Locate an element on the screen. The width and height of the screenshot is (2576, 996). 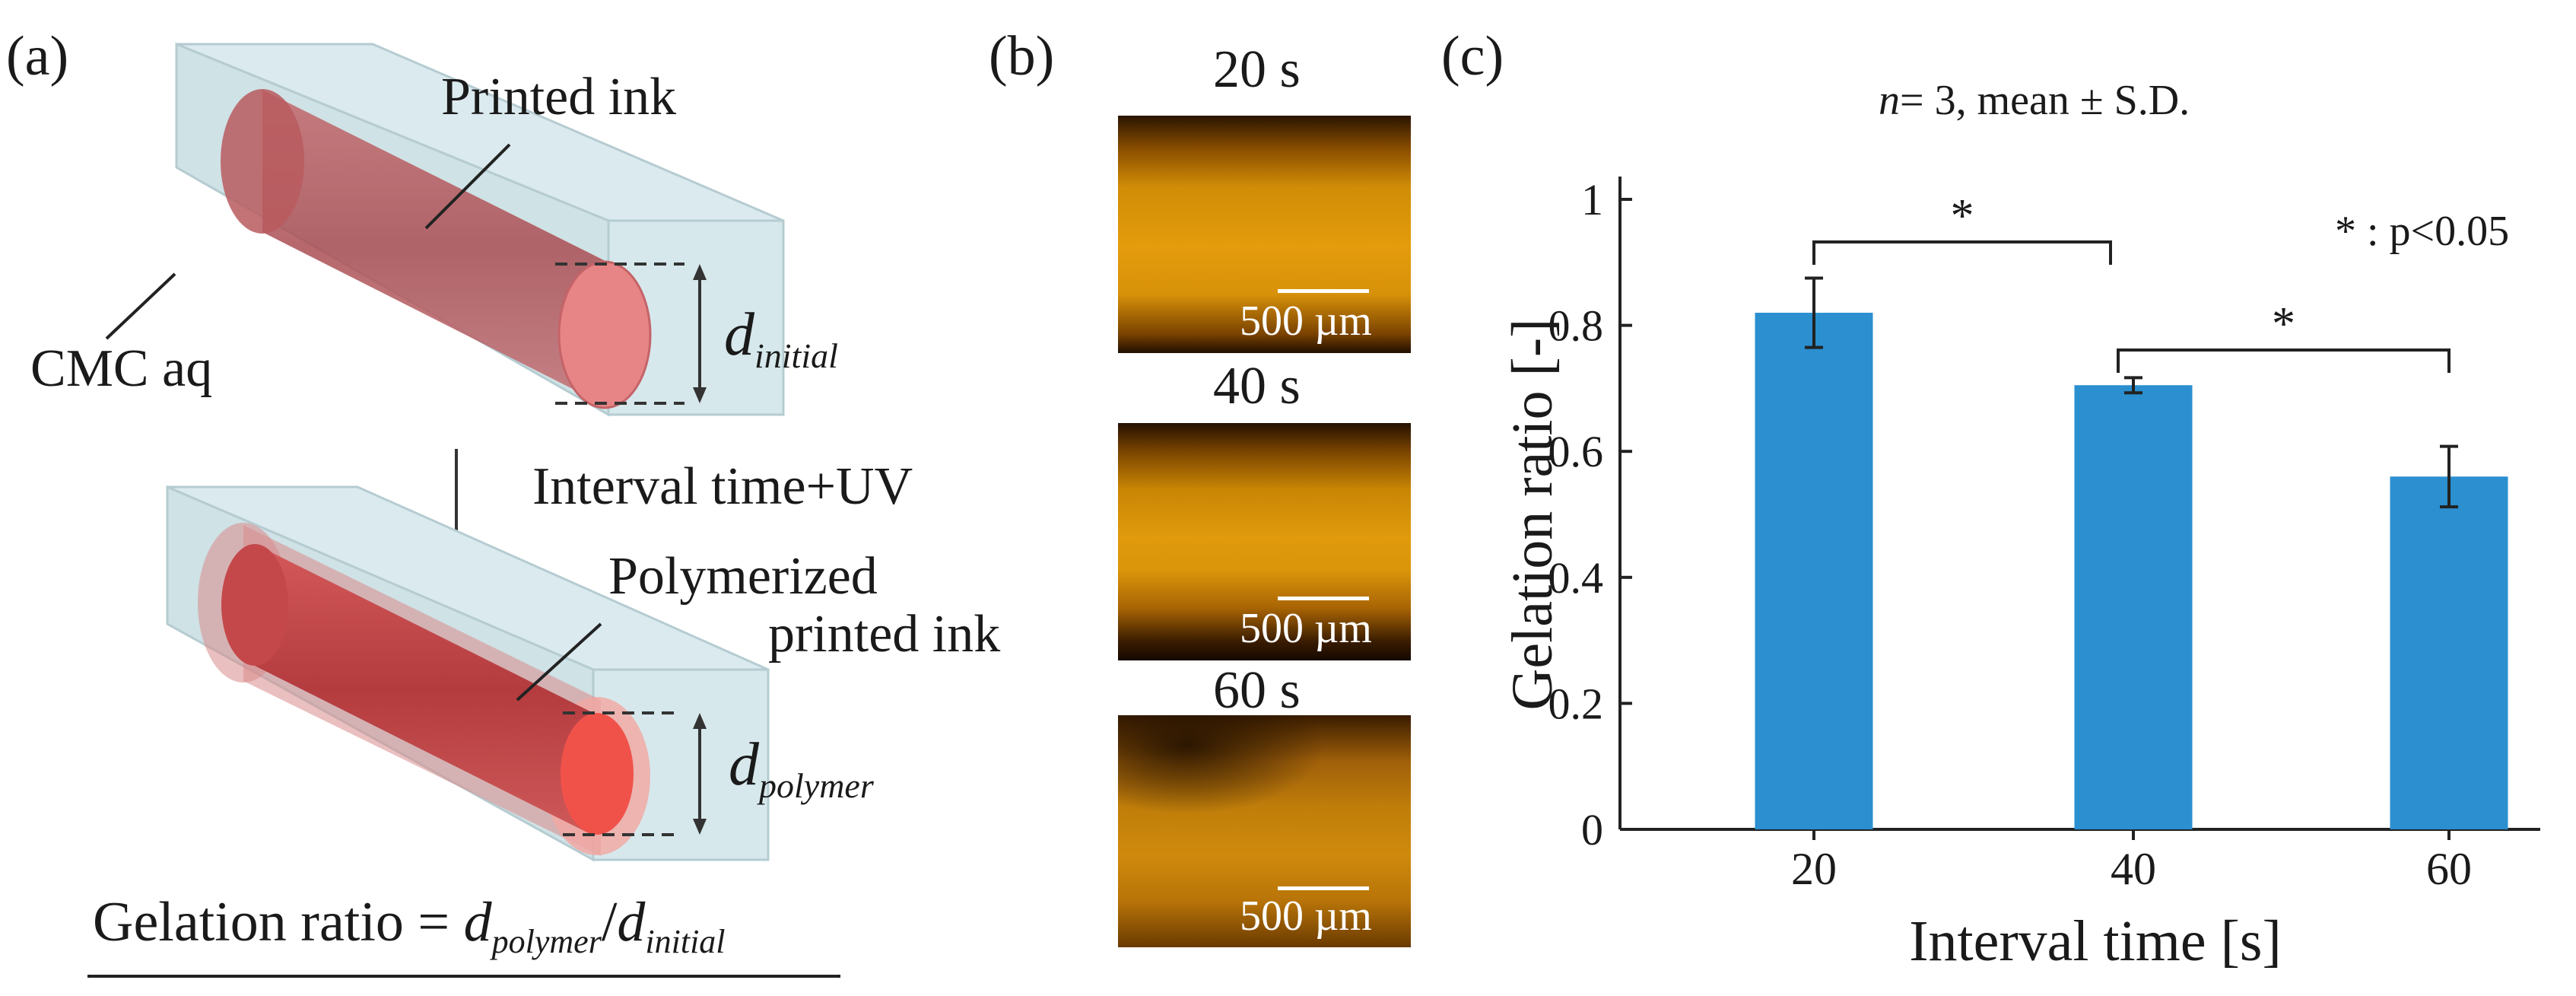
micrograph-40s: 500 µm is located at coordinates (1264, 541).